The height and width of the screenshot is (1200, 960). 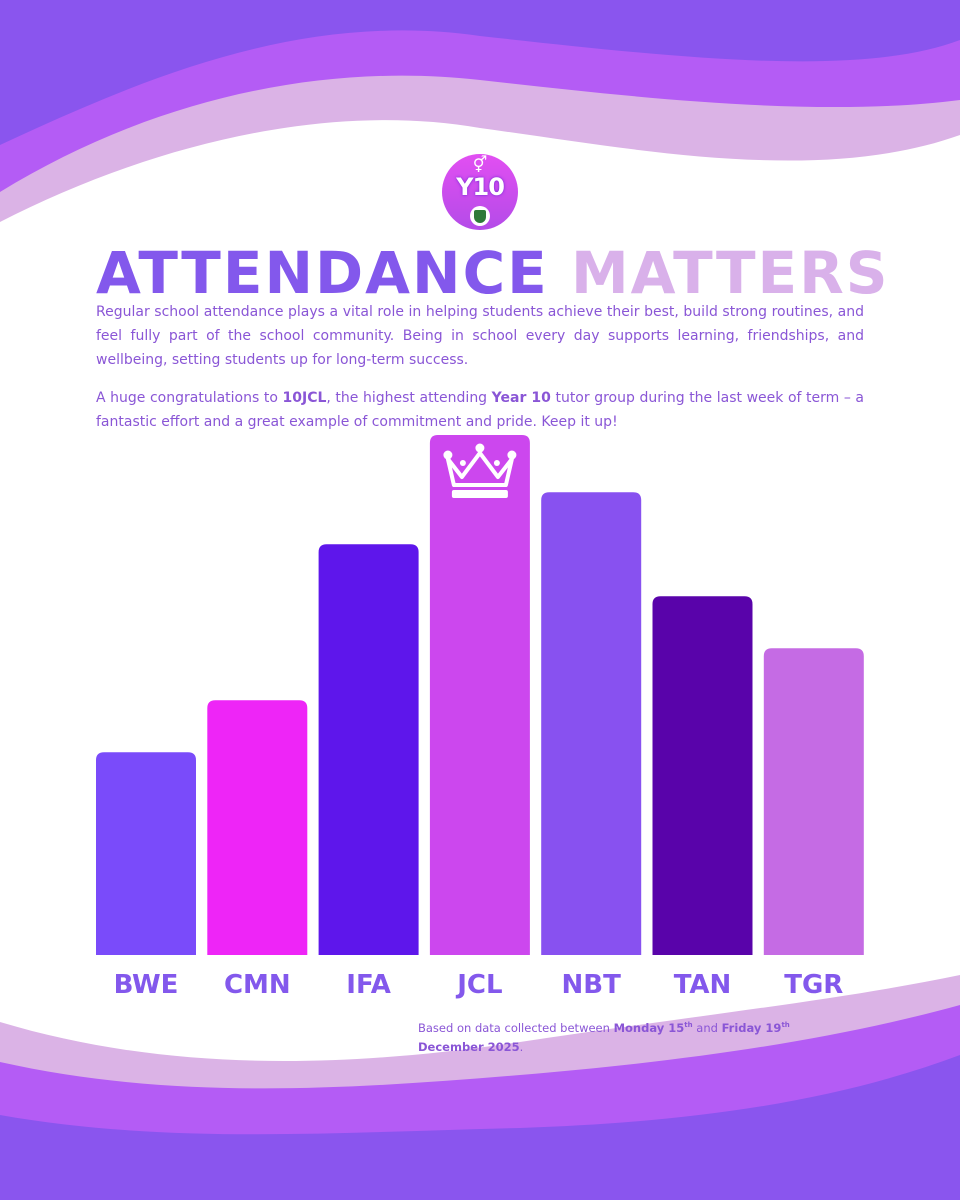 What do you see at coordinates (813, 801) in the screenshot?
I see `bar-tgr` at bounding box center [813, 801].